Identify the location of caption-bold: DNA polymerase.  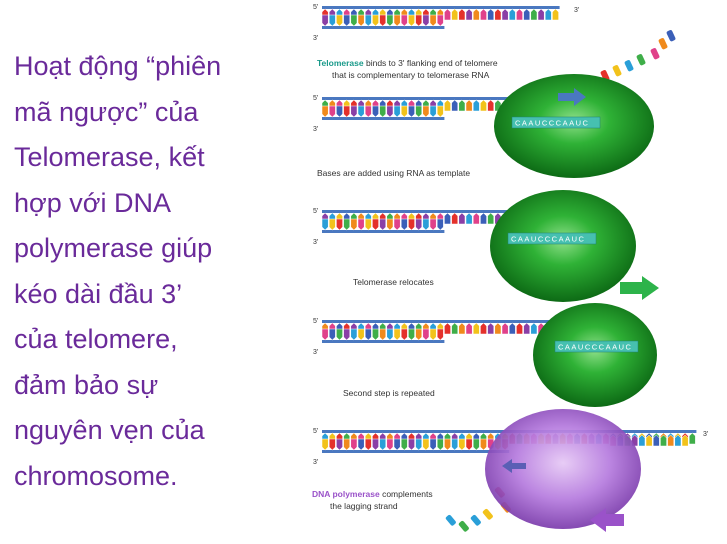
(346, 494).